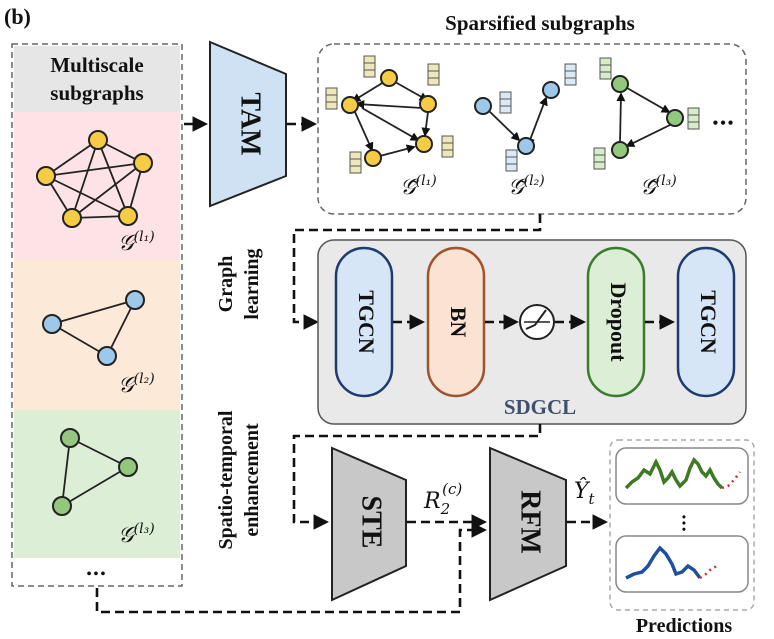  I want to click on ste-label: STE, so click(371, 522).